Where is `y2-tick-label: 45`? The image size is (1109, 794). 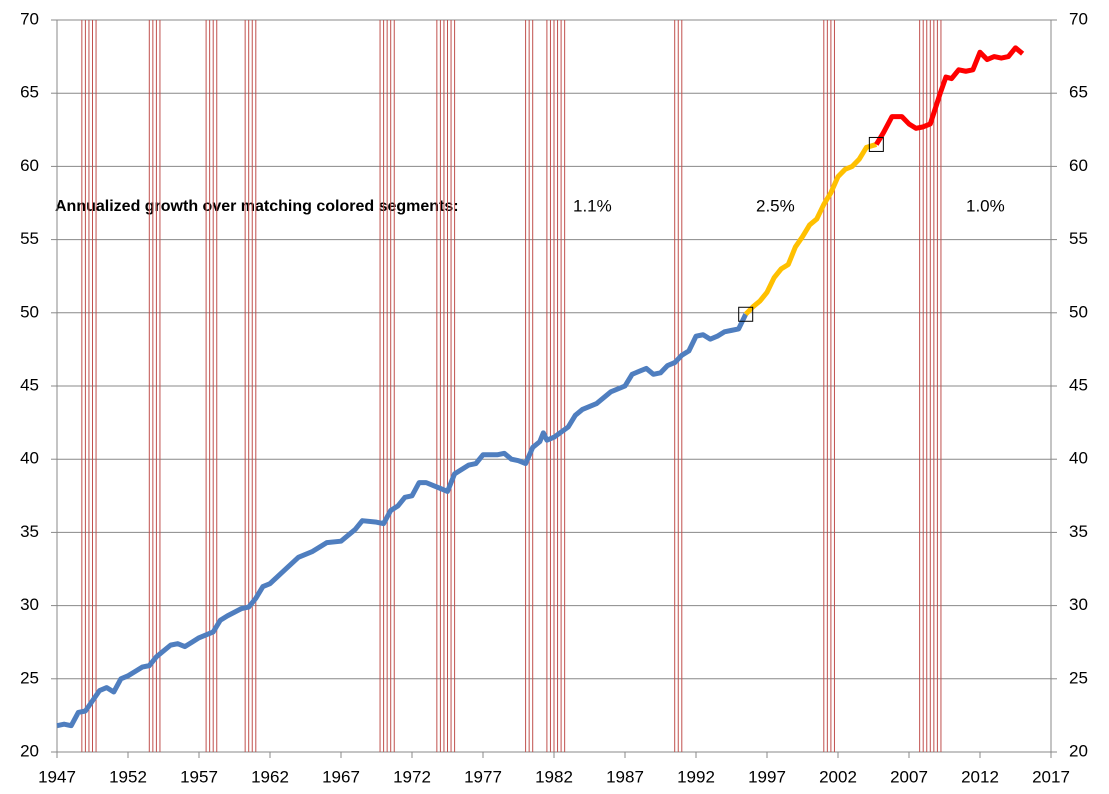
y2-tick-label: 45 is located at coordinates (1078, 384).